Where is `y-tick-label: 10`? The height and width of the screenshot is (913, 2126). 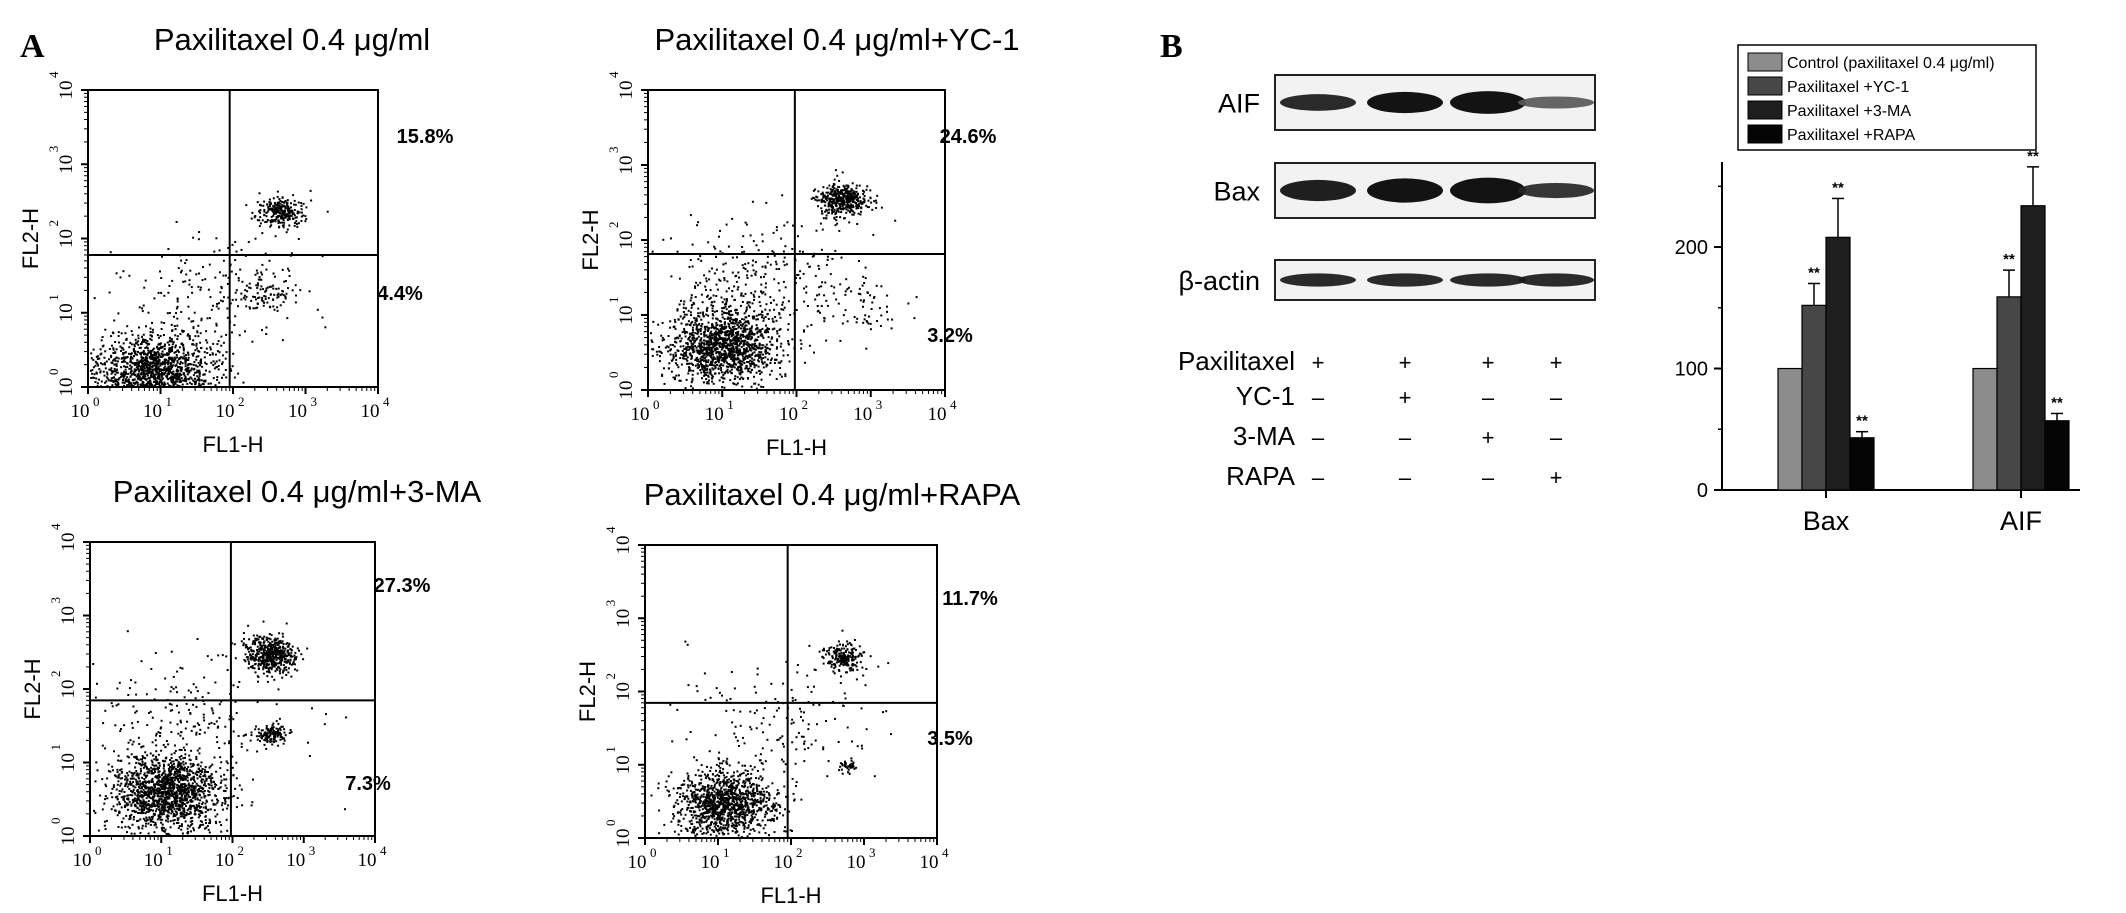 y-tick-label: 10 is located at coordinates (626, 165).